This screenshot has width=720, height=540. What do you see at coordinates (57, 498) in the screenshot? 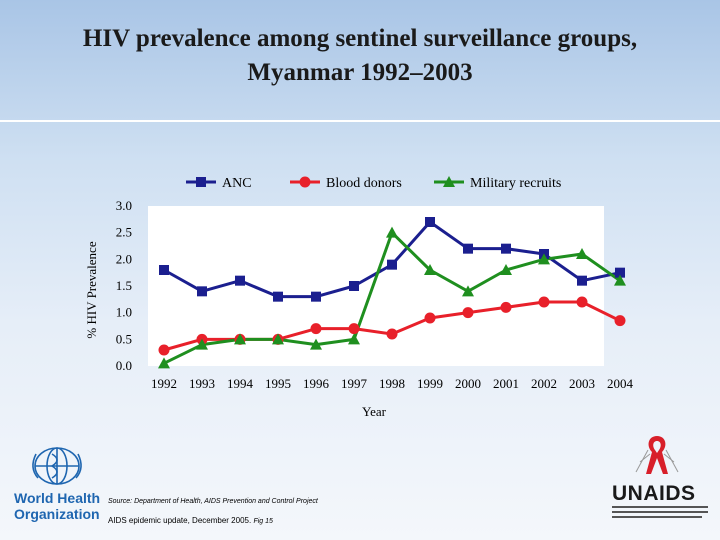
I see `who-line-1: World Health` at bounding box center [57, 498].